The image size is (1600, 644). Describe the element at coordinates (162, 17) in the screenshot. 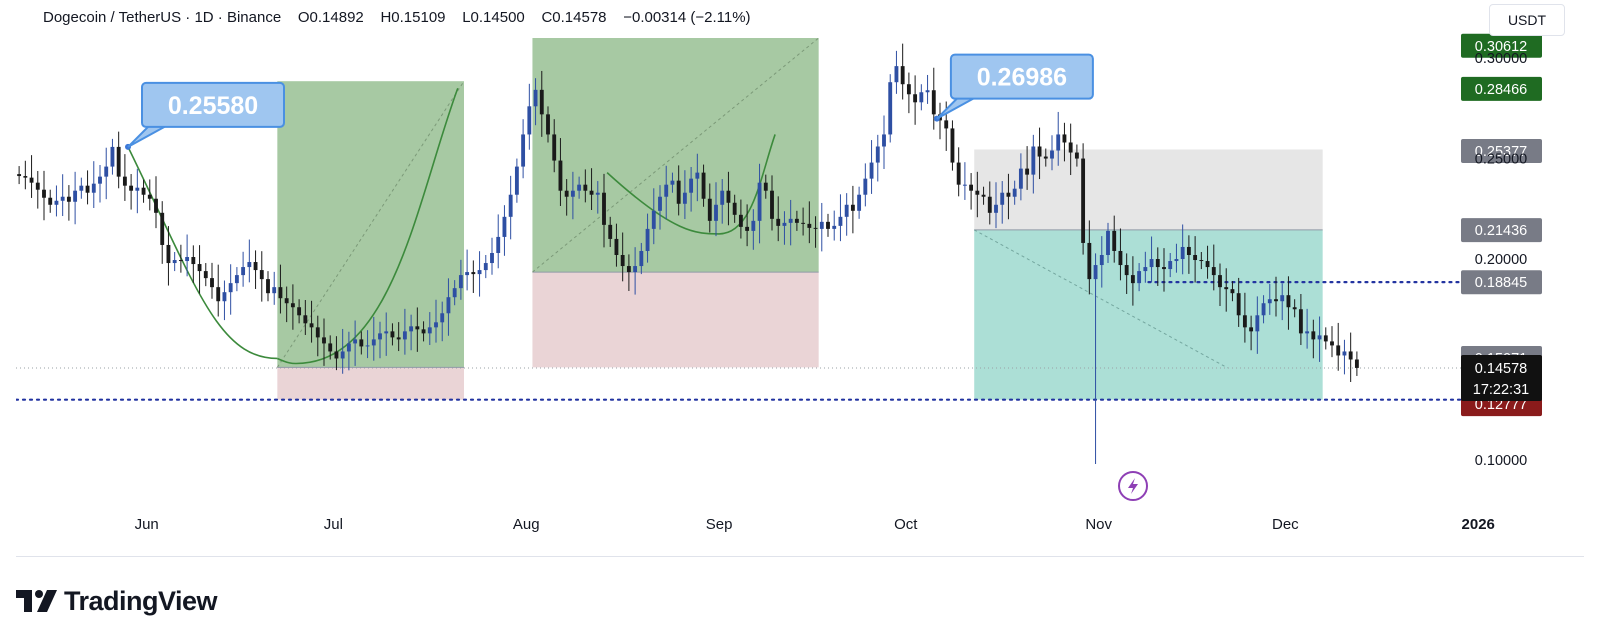

I see `symbol-title: Dogecoin / TetherUS · 1D · Binance` at that location.